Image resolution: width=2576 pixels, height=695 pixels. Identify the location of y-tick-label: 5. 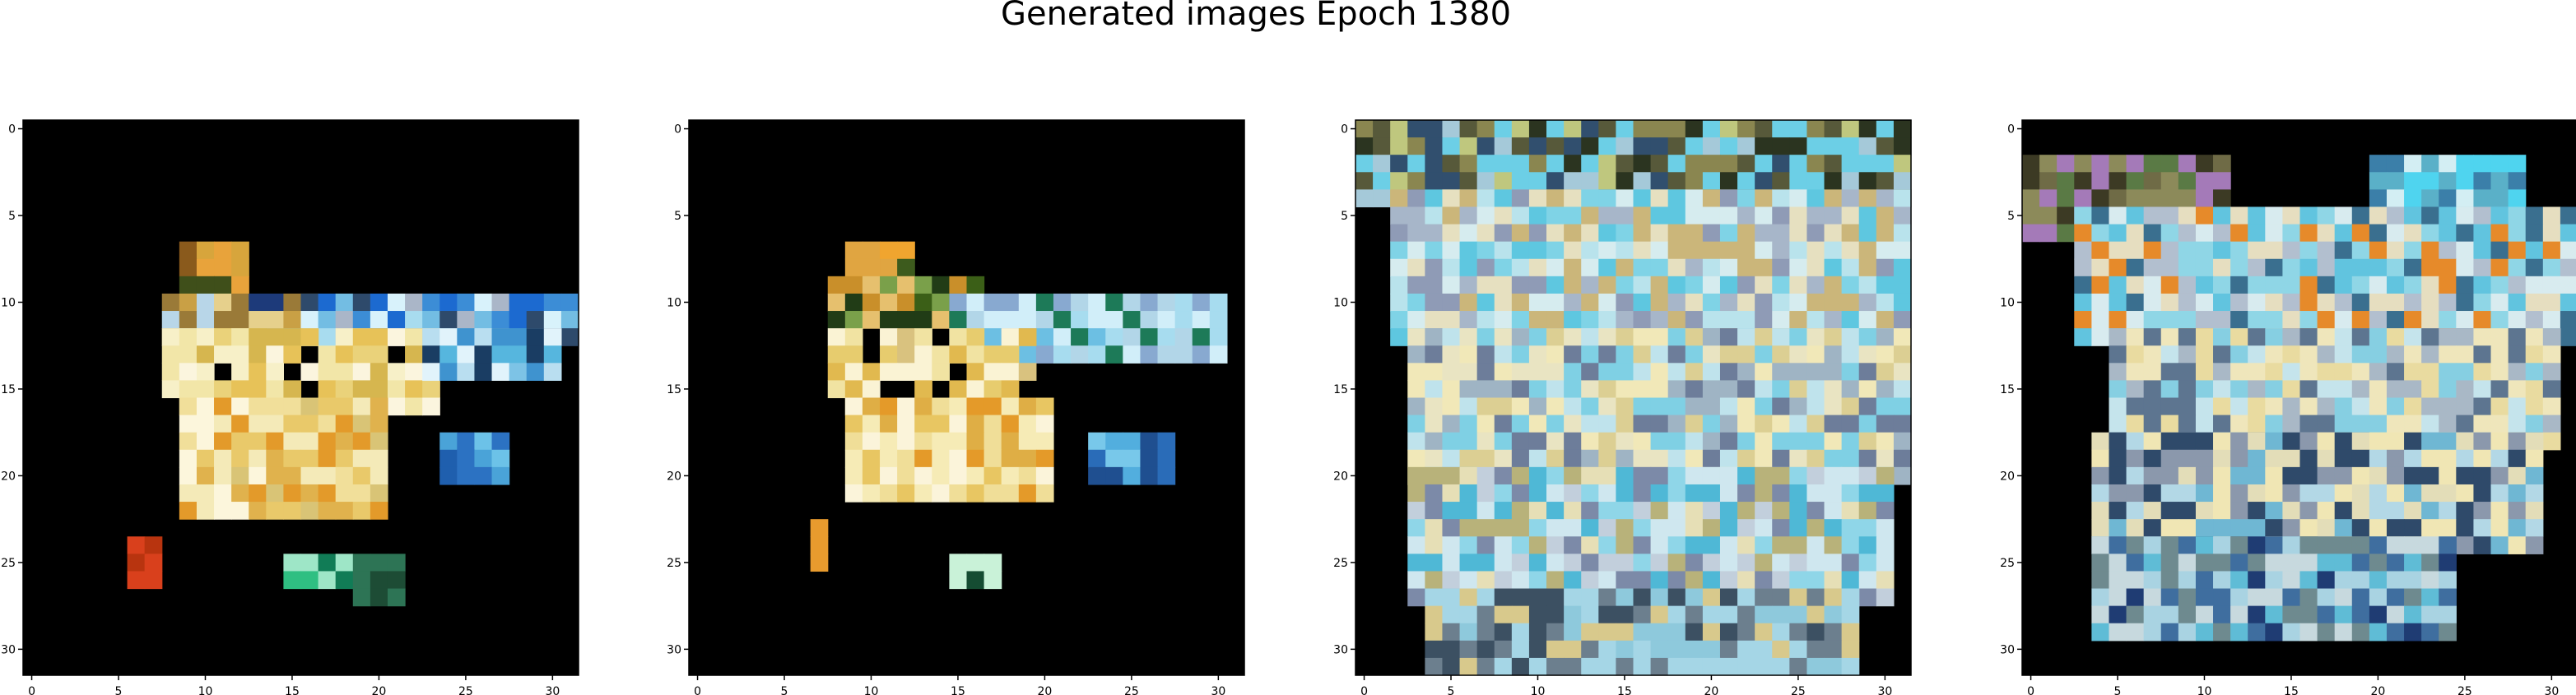
(1344, 216).